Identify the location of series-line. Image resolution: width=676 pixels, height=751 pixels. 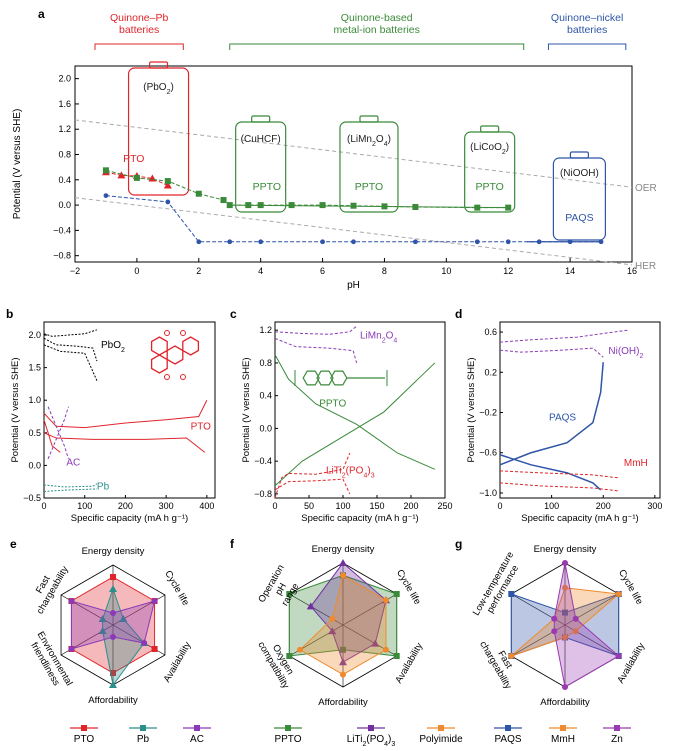
(307, 189).